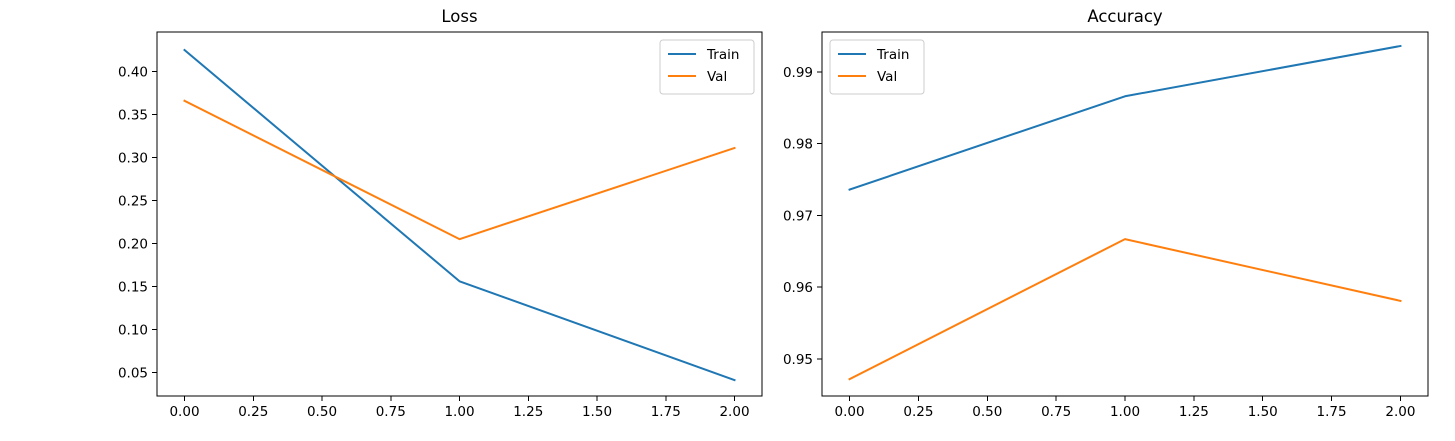 The image size is (1455, 441). Describe the element at coordinates (1332, 412) in the screenshot. I see `accuracy-x-tick-label: 1.75` at that location.